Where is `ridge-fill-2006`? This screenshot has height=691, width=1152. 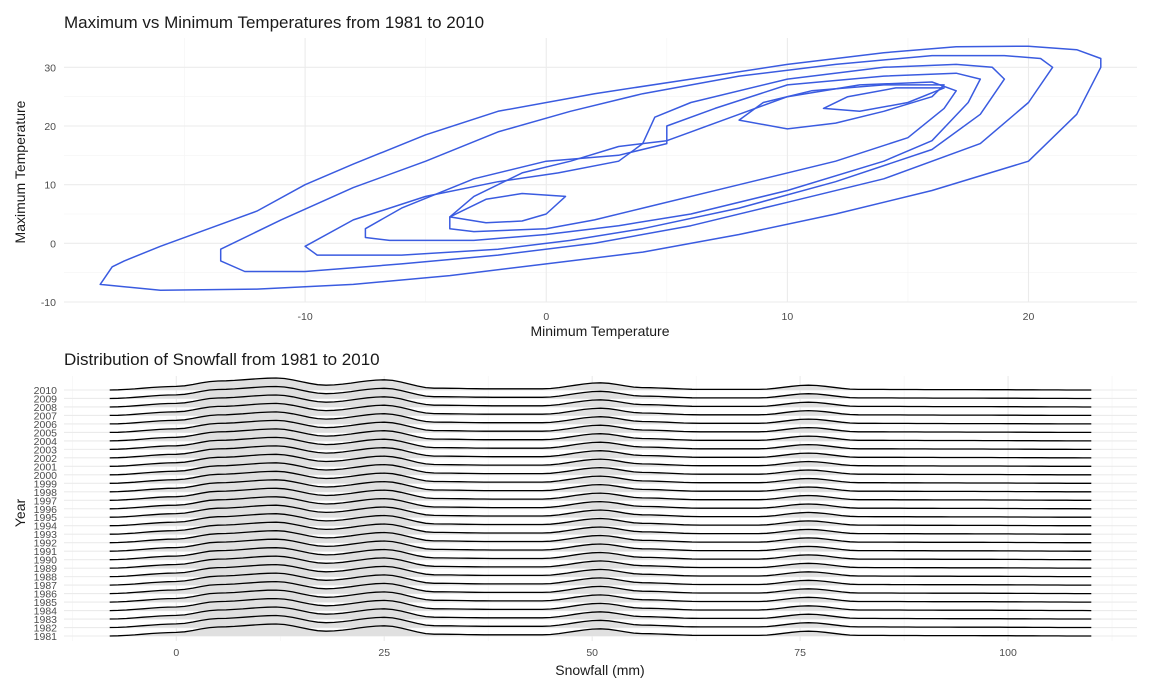
ridge-fill-2006 is located at coordinates (600, 417).